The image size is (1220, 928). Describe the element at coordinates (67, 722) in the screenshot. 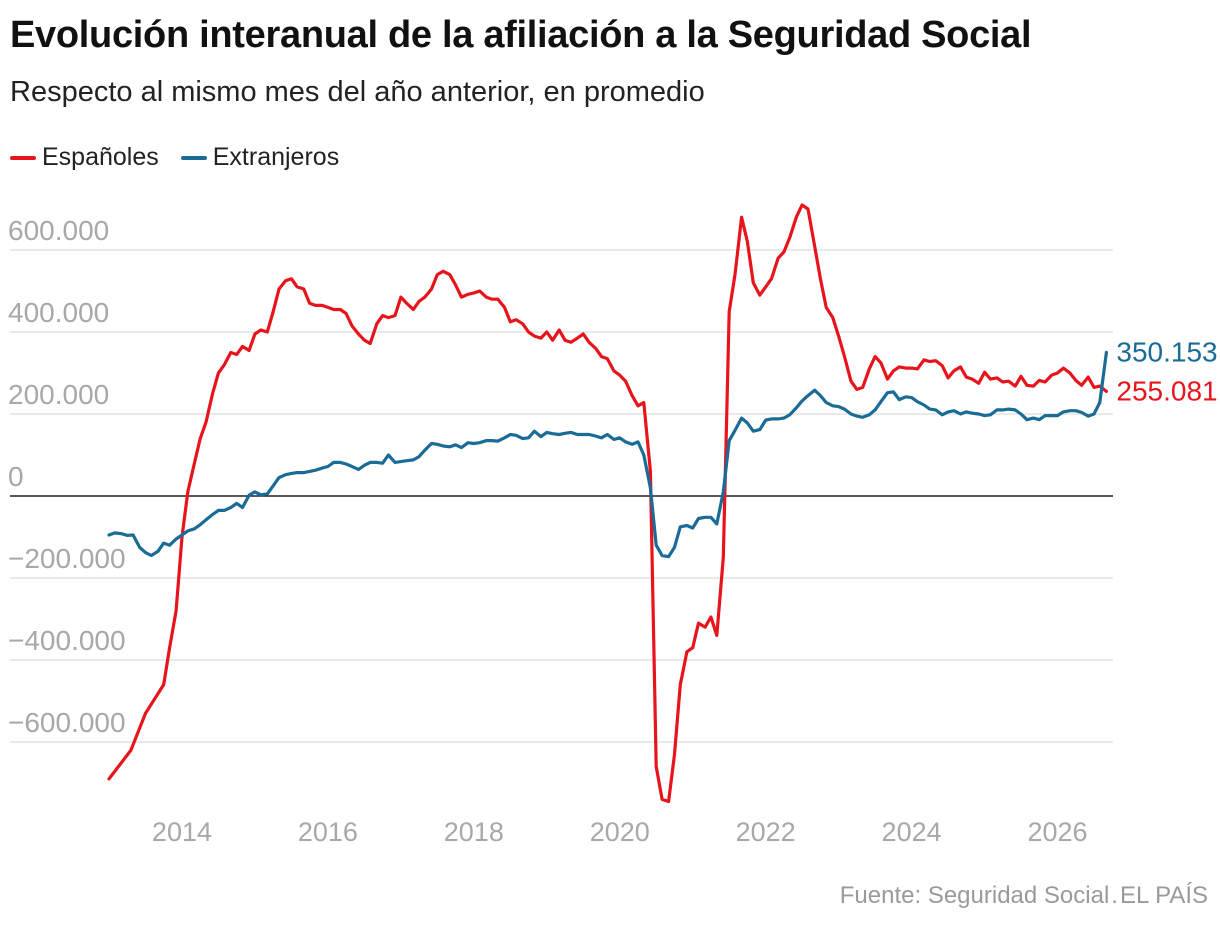

I see `y-tick-label: −600.000` at that location.